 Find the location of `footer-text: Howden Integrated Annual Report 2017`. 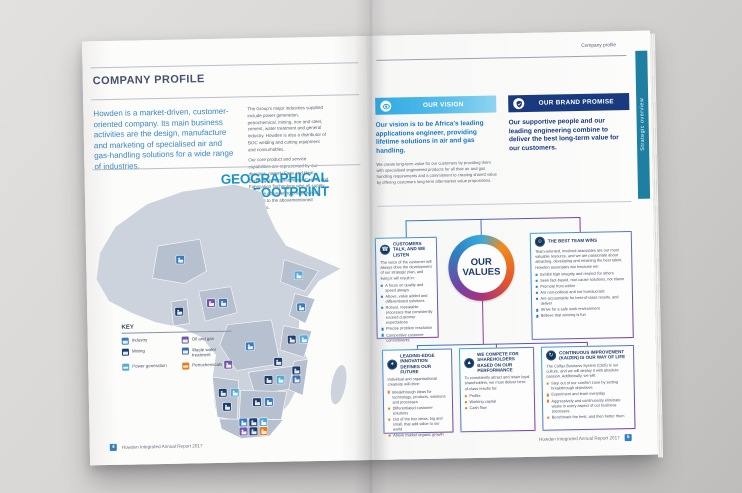

footer-text: Howden Integrated Annual Report 2017 is located at coordinates (579, 438).